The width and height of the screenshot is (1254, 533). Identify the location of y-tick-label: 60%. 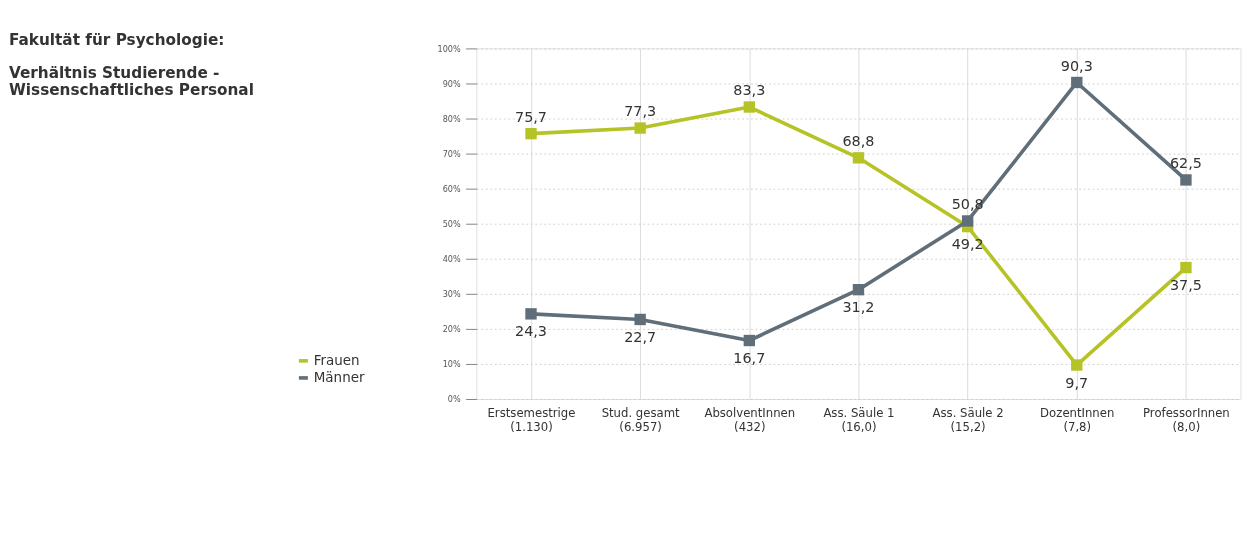
(452, 188).